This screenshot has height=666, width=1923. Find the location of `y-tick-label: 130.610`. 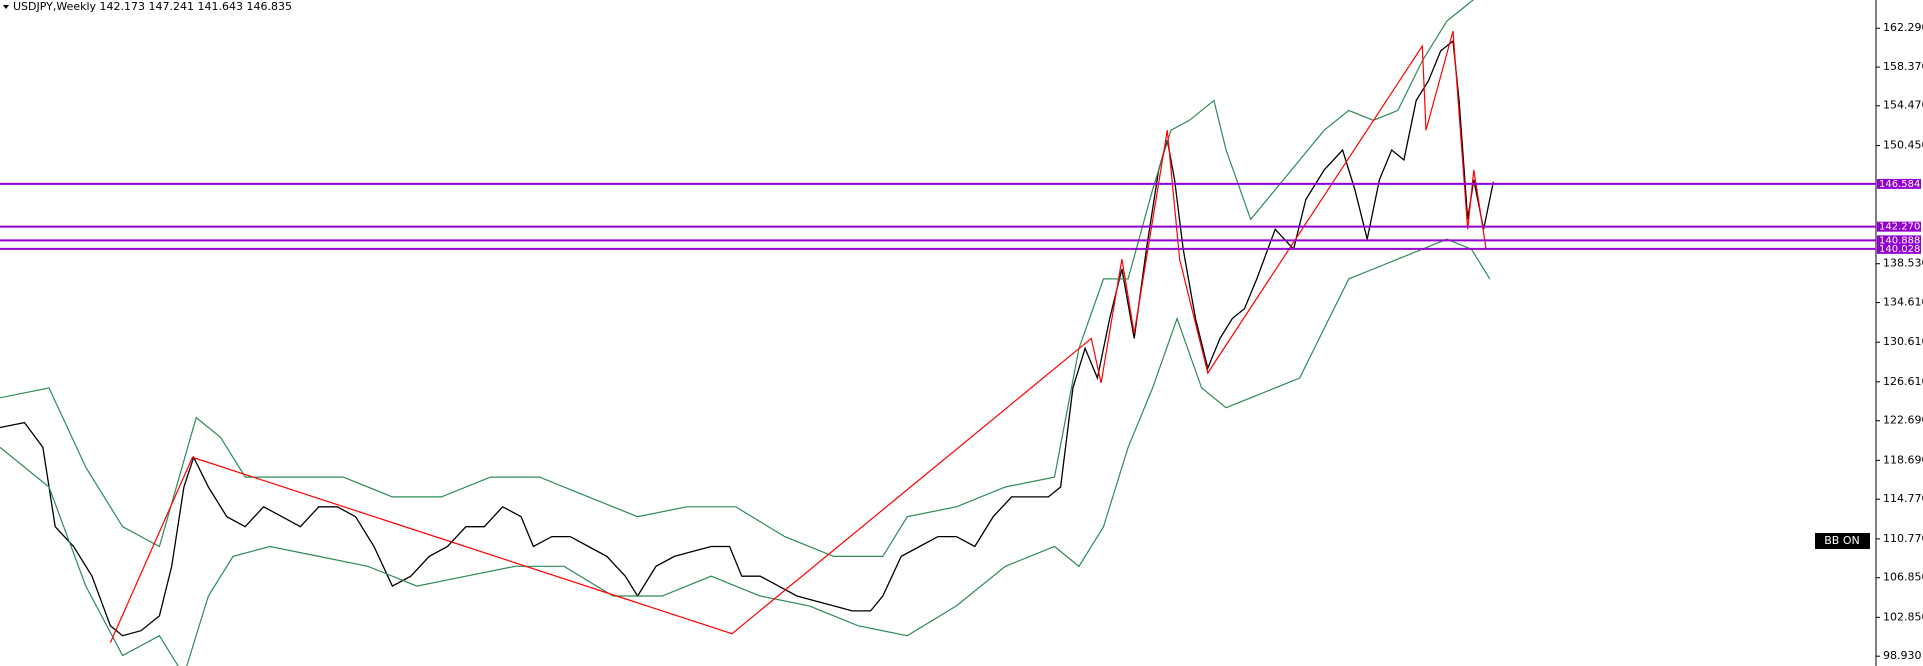

y-tick-label: 130.610 is located at coordinates (1903, 341).